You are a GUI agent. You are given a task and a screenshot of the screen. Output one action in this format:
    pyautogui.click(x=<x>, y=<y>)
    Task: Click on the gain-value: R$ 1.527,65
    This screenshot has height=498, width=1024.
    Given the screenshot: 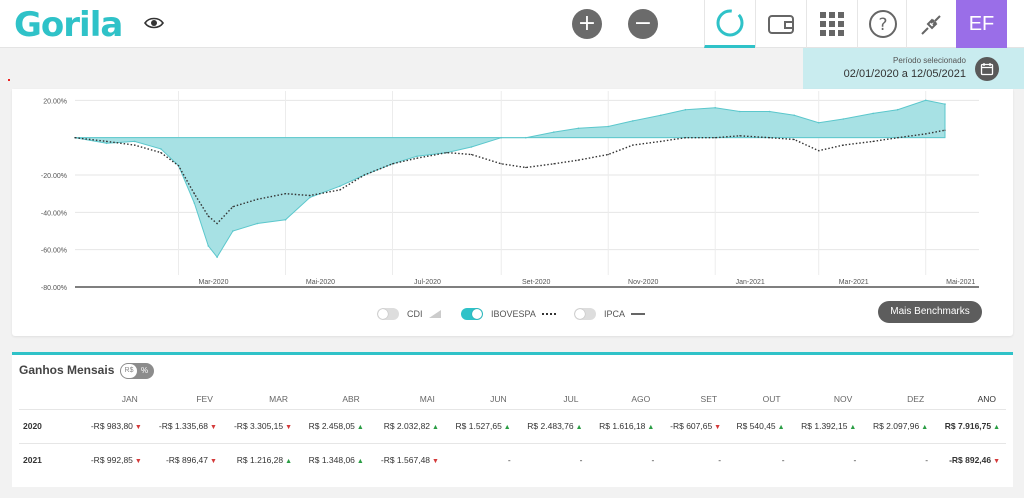 What is the action you would take?
    pyautogui.click(x=478, y=426)
    